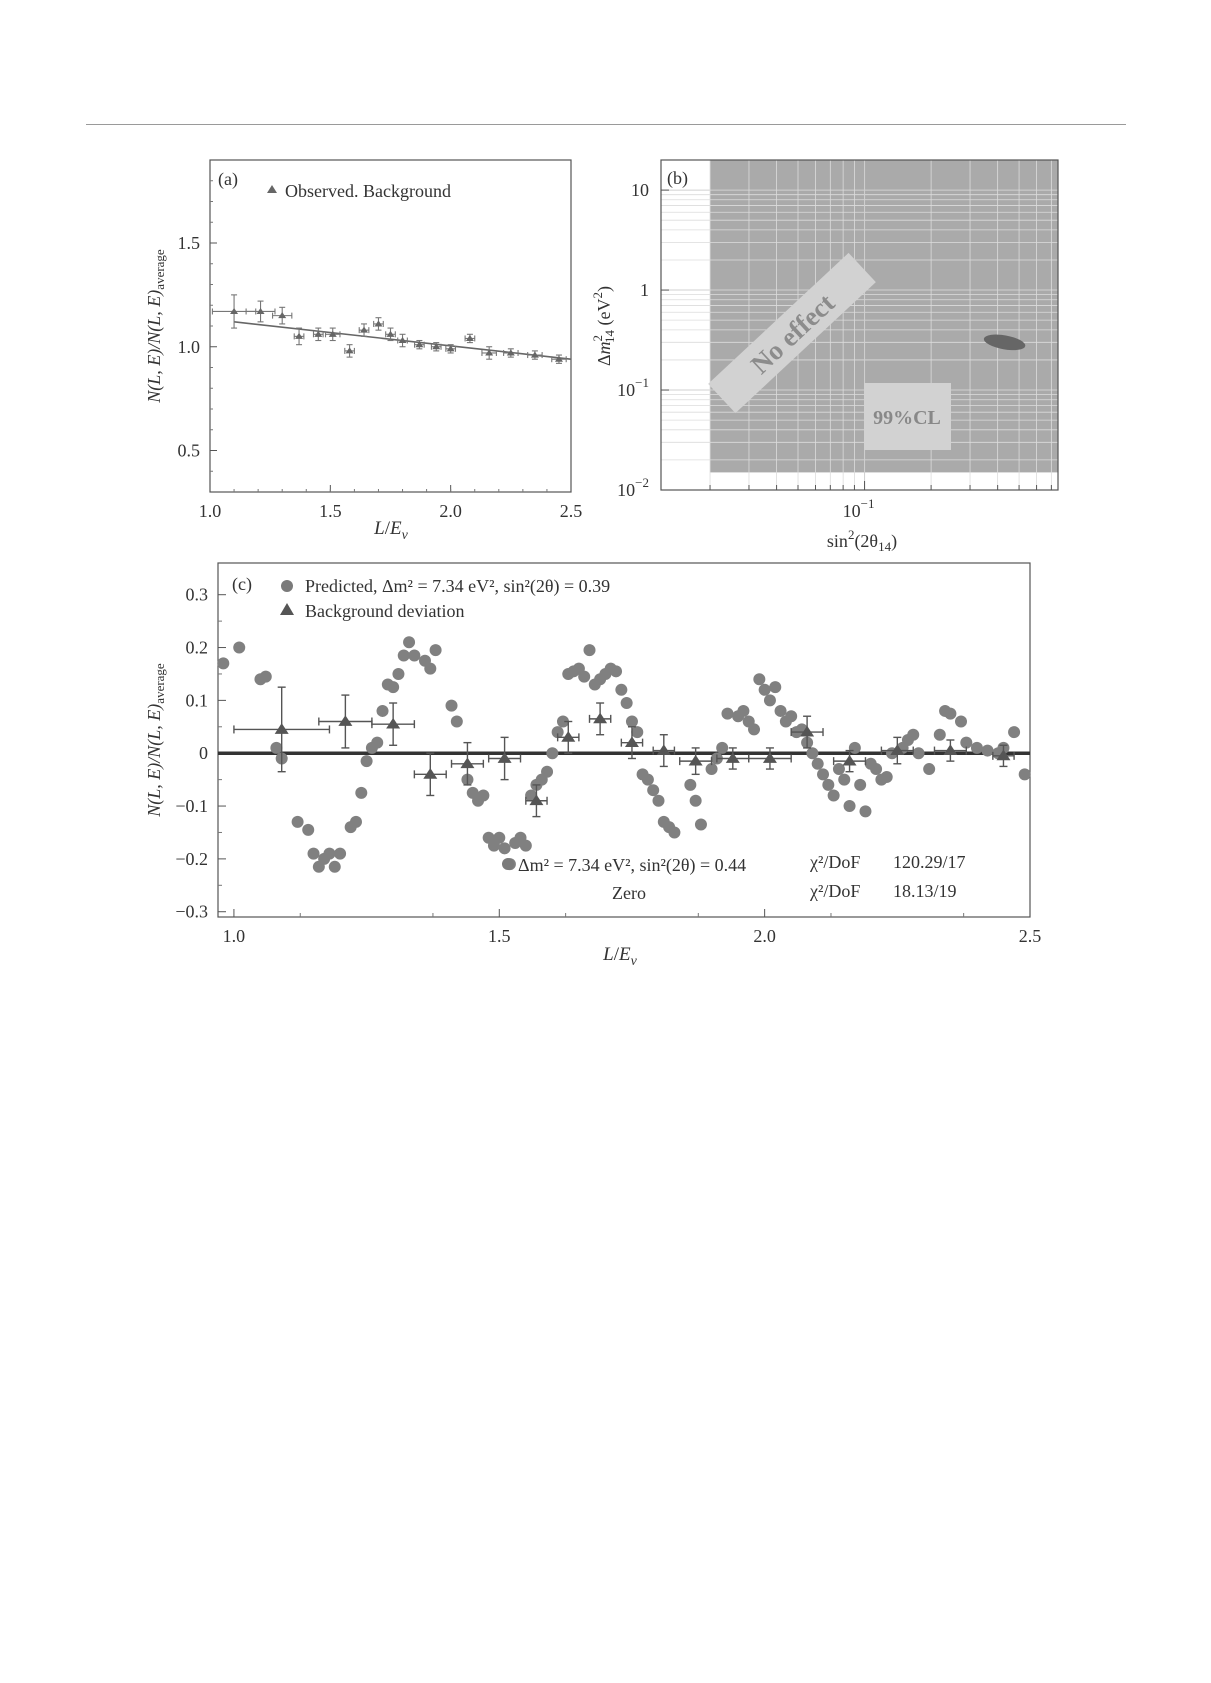  I want to click on cl-label: 99%CL, so click(907, 418).